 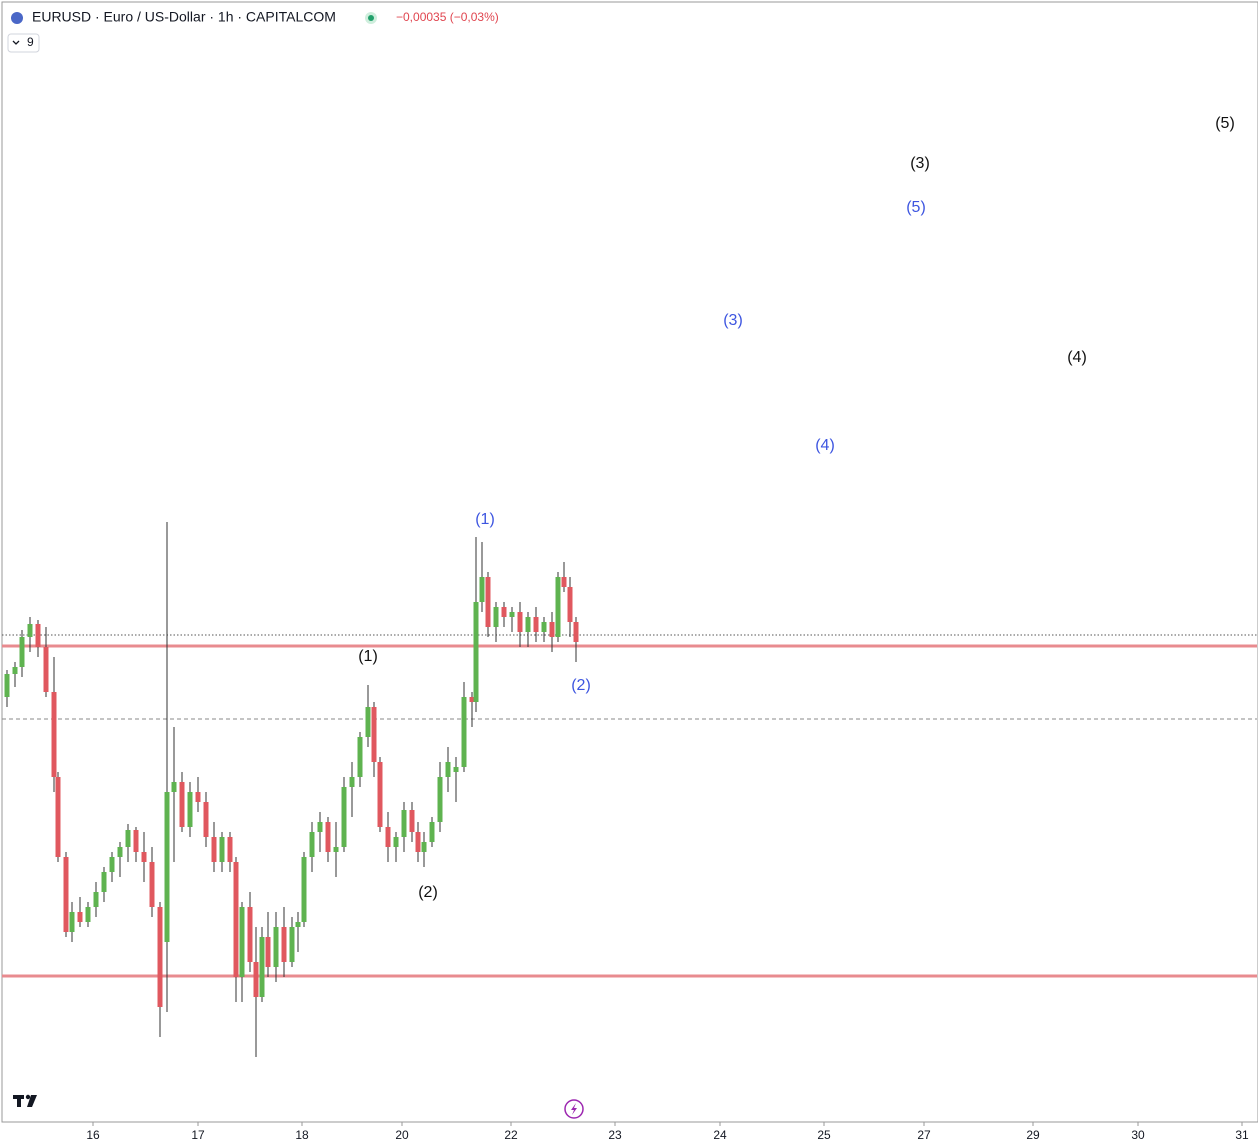 I want to click on status-dot, so click(x=371, y=18).